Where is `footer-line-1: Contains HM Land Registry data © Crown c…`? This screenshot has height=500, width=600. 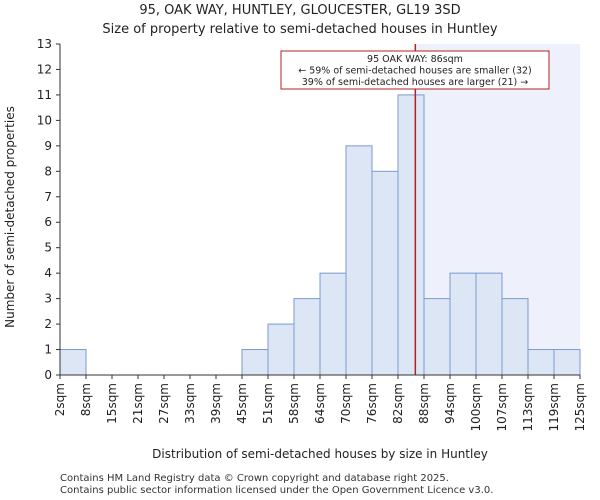
footer-line-1: Contains HM Land Registry data © Crown c… is located at coordinates (254, 478).